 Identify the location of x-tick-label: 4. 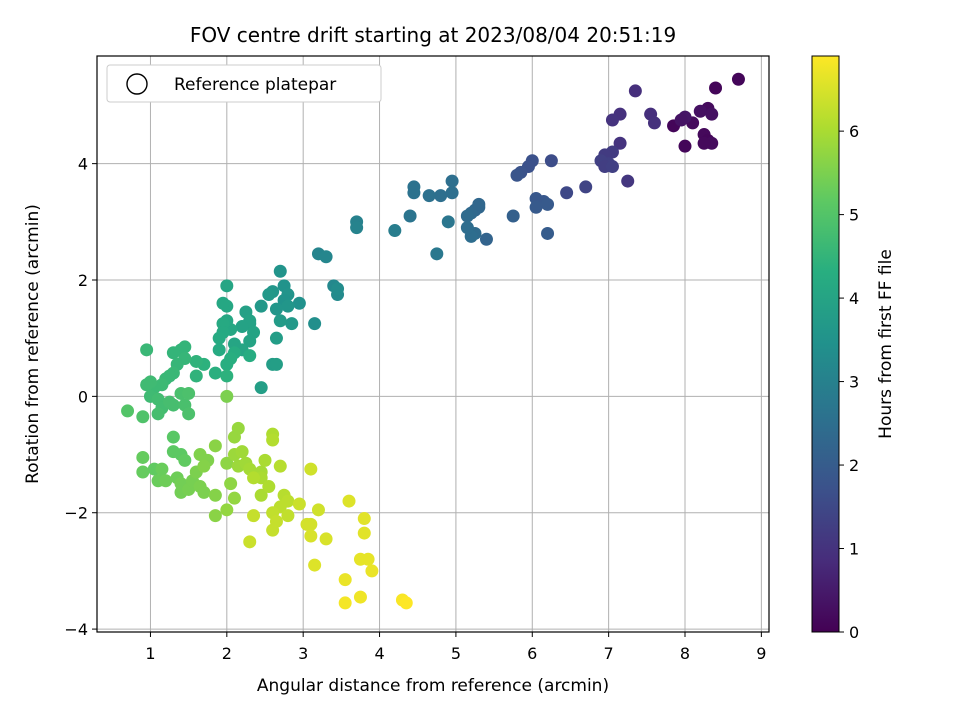
(379, 653).